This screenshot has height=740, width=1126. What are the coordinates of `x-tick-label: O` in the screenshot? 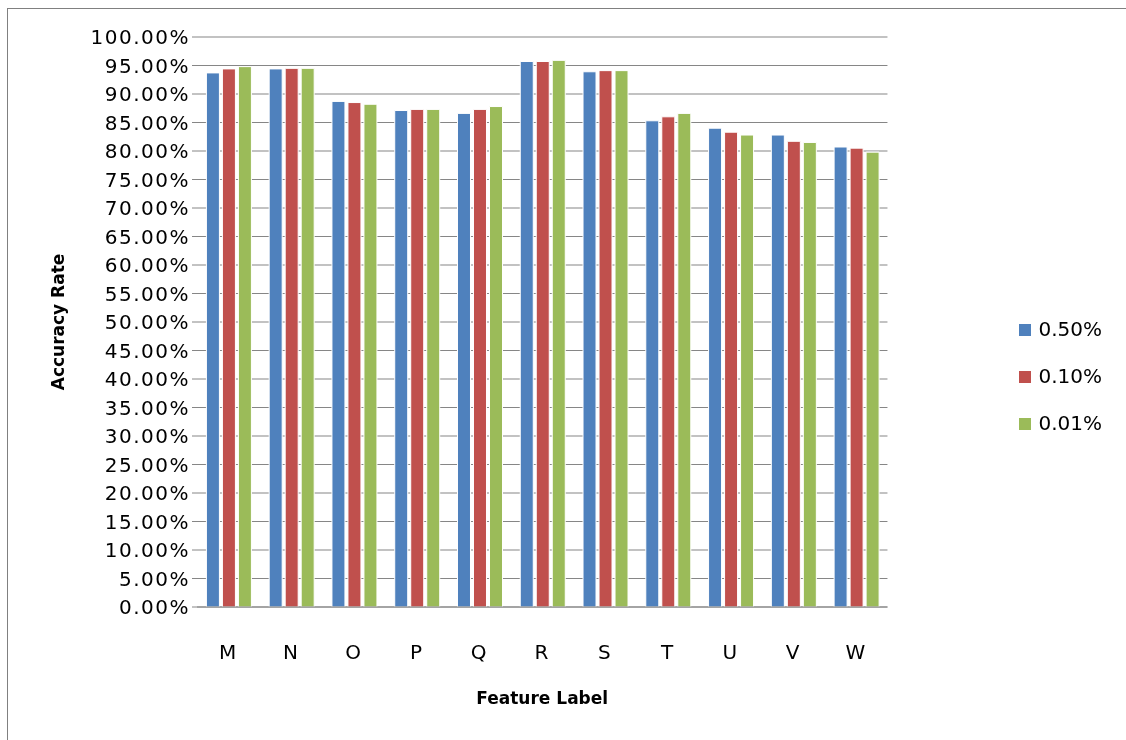 It's located at (354, 652).